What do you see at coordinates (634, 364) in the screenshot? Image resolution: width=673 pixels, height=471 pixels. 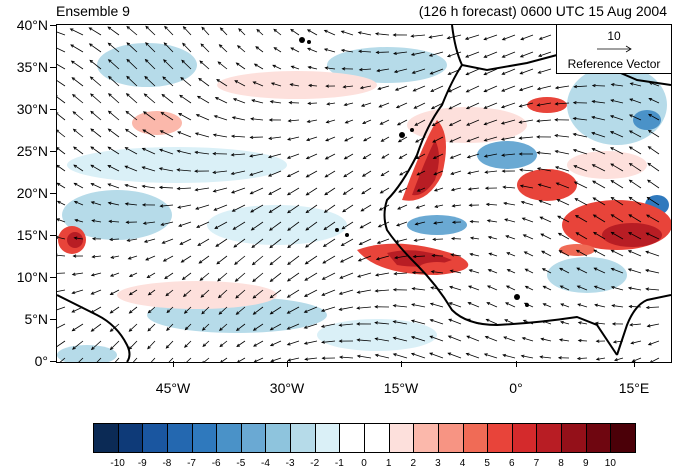 I see `lon-tick` at bounding box center [634, 364].